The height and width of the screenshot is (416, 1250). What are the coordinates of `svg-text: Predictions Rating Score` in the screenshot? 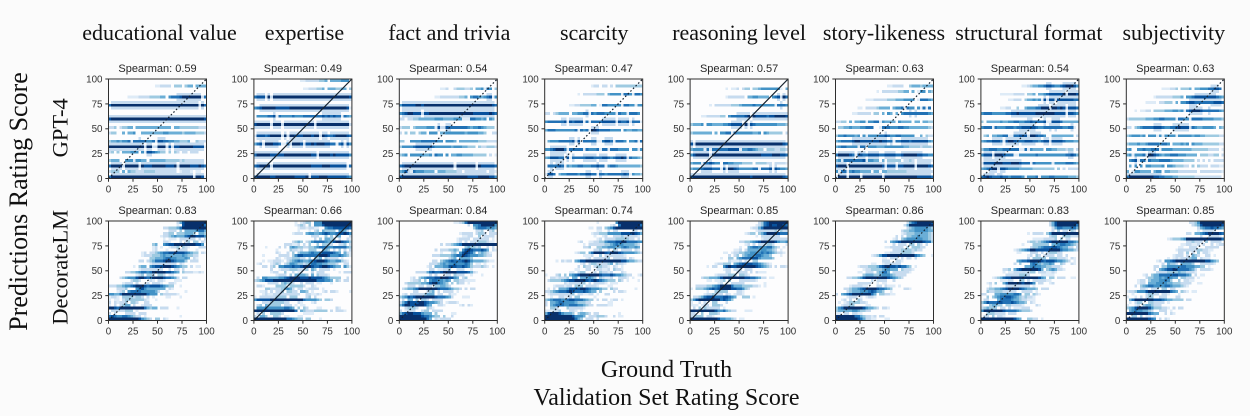 It's located at (18, 201).